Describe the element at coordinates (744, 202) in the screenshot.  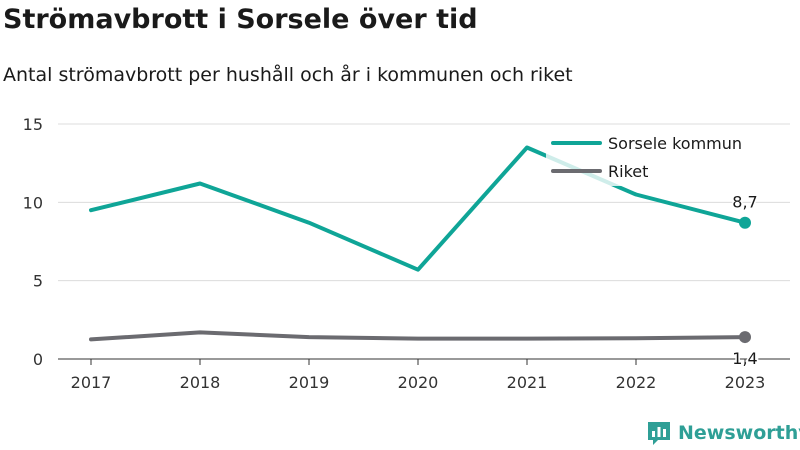
I see `data-label: 8,7` at that location.